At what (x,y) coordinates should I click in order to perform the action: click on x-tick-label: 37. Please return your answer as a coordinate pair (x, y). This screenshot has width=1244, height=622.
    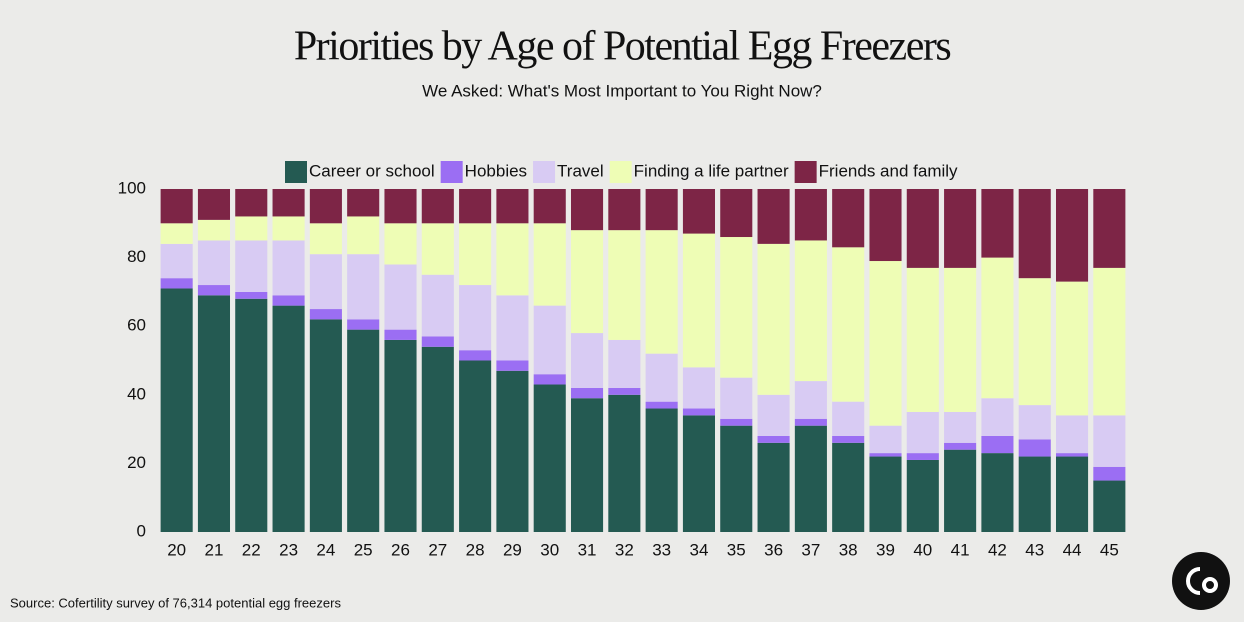
    Looking at the image, I should click on (810, 549).